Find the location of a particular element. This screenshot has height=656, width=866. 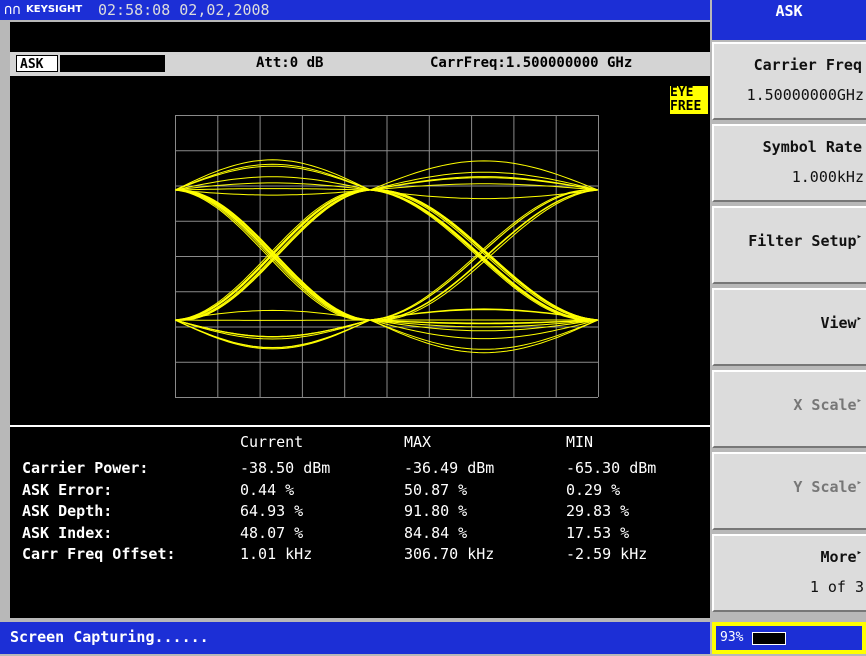

softkey: Symbol Rate 1.000kHz is located at coordinates (789, 163).